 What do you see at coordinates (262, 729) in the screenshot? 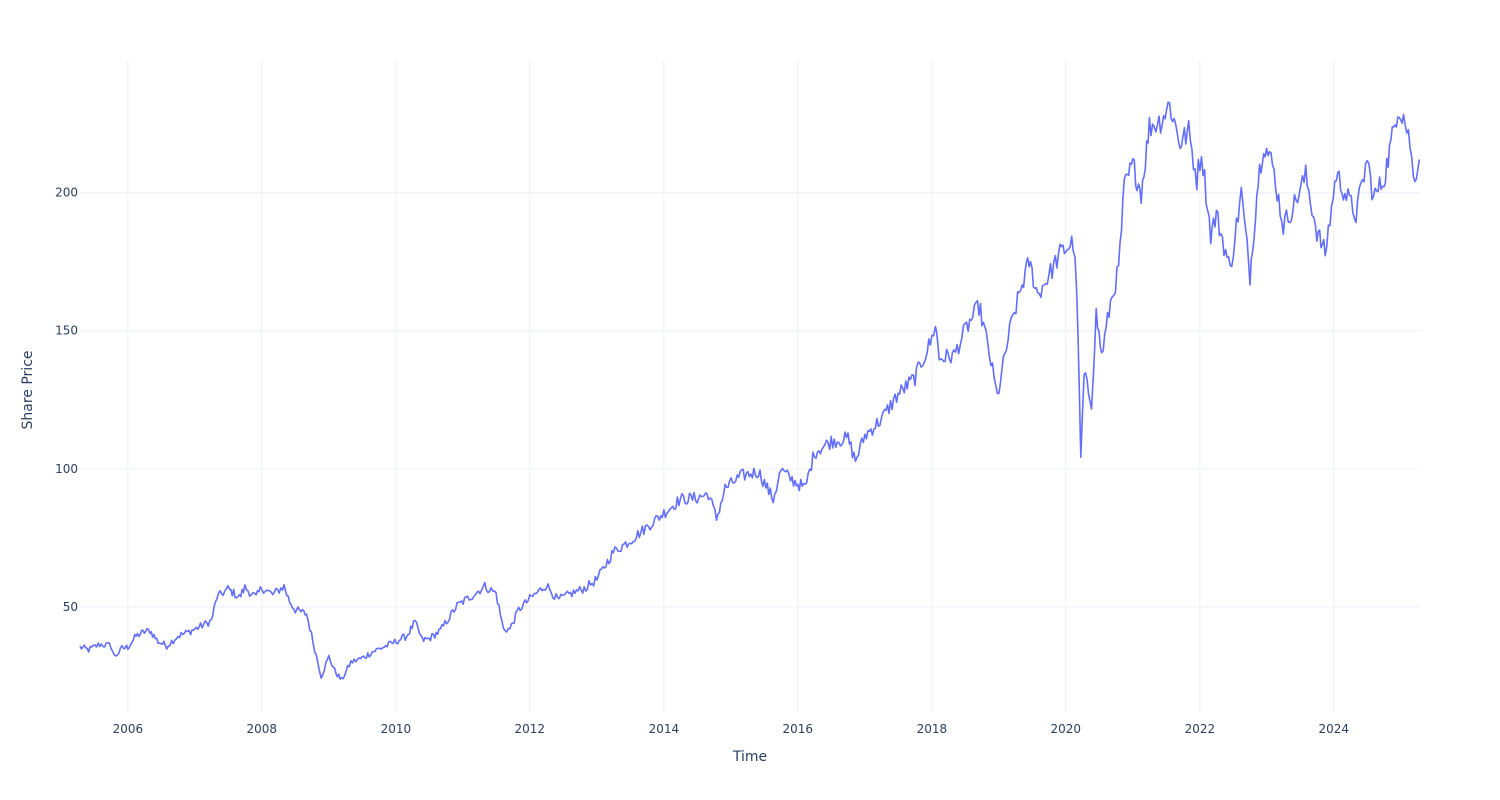
I see `x-tick-label: 2008` at bounding box center [262, 729].